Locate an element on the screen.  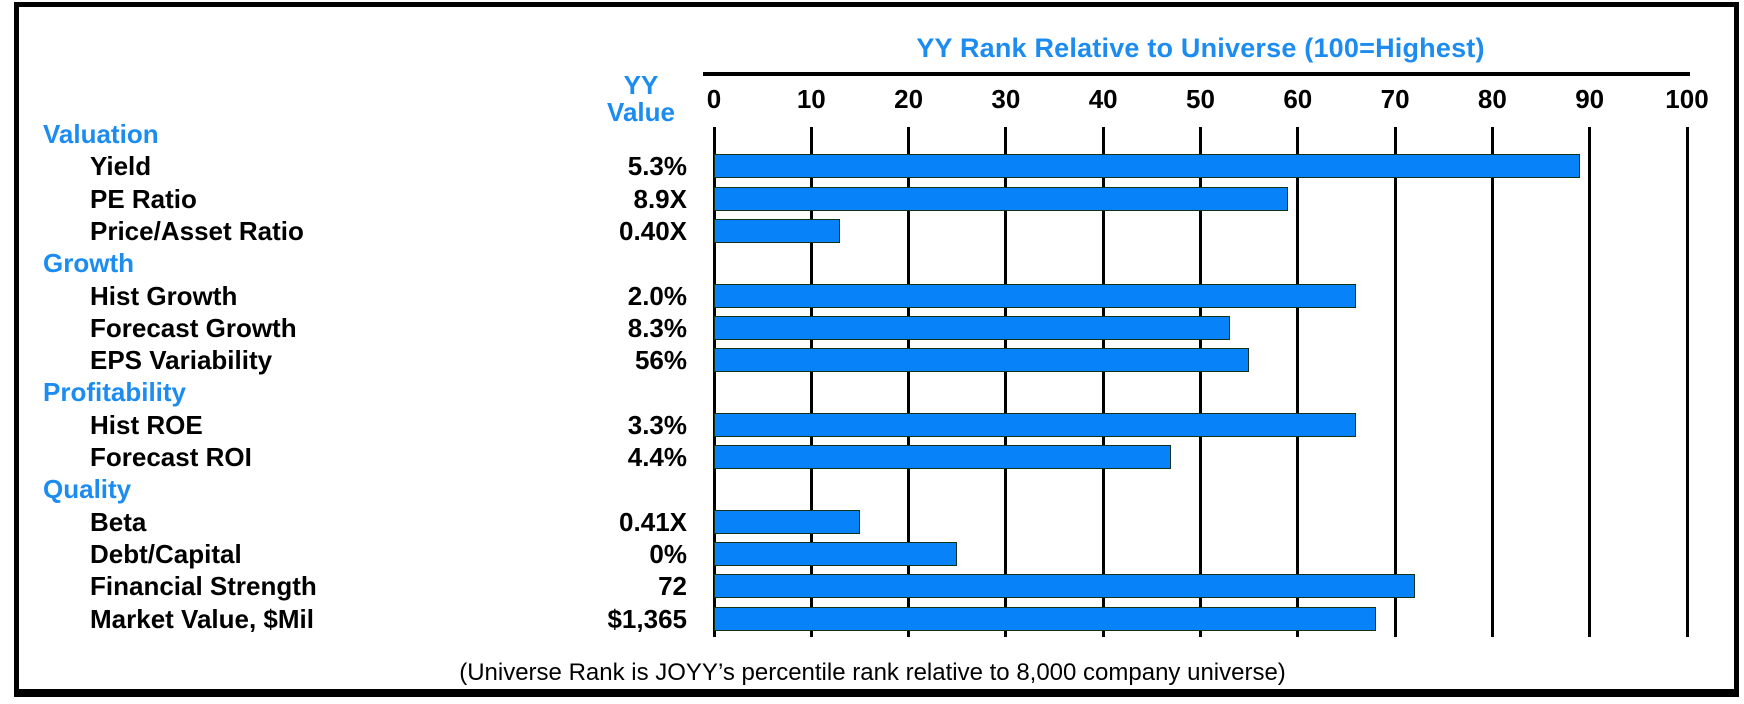
row-label: Market Value, $Mil is located at coordinates (202, 618).